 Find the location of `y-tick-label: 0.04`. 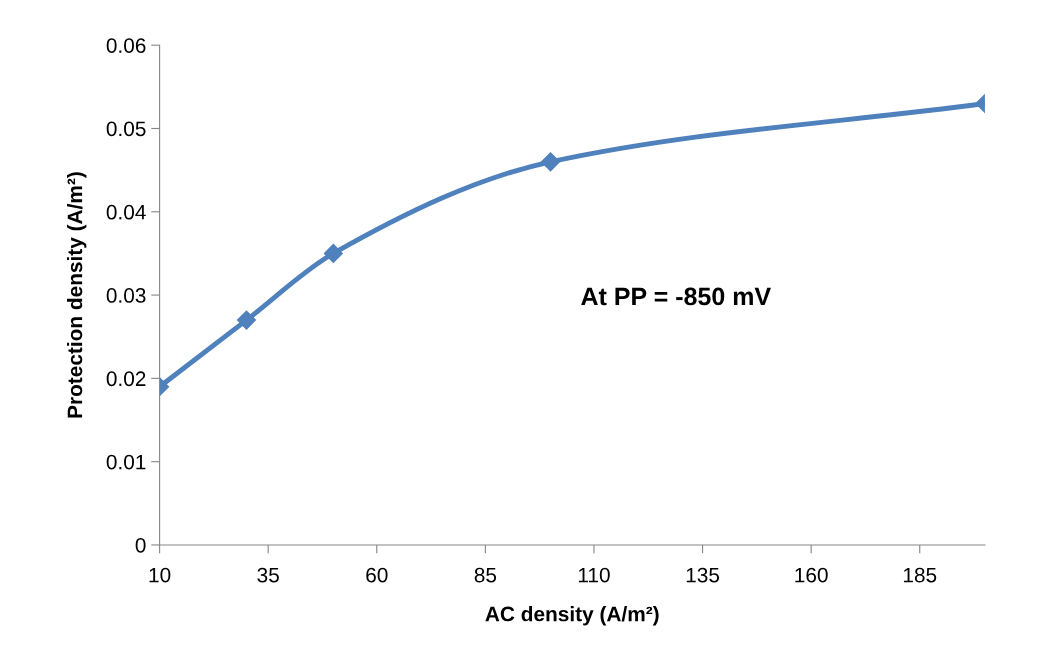

y-tick-label: 0.04 is located at coordinates (126, 212).